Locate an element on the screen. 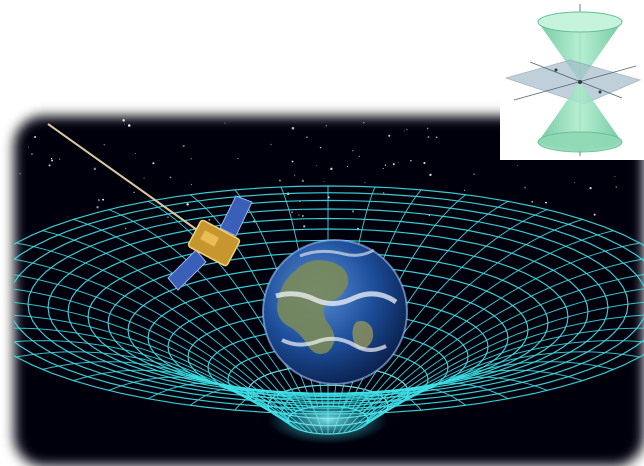 Image resolution: width=644 pixels, height=466 pixels. solar-panel-upper is located at coordinates (236, 216).